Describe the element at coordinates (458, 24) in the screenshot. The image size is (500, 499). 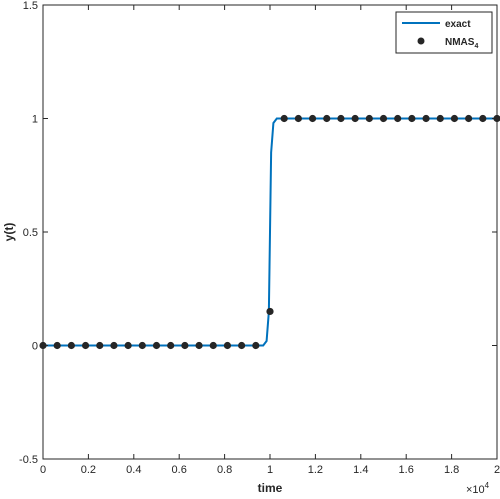
I see `legend-exact-label: exact` at that location.